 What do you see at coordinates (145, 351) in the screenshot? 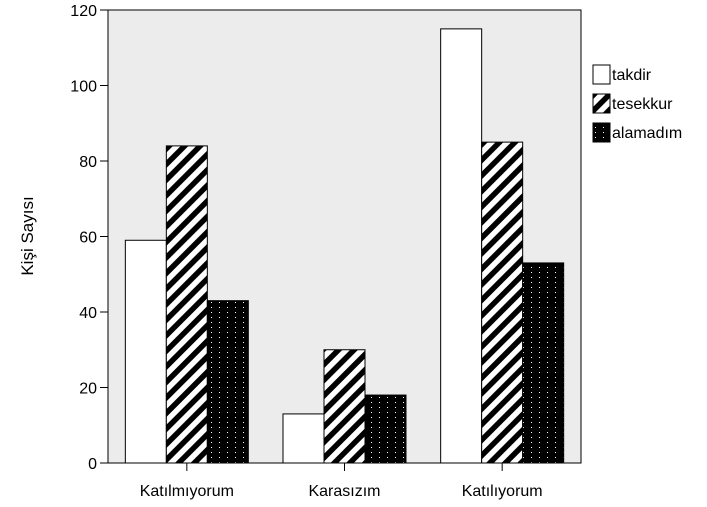
I see `bar-takdir-katilmiyorum` at bounding box center [145, 351].